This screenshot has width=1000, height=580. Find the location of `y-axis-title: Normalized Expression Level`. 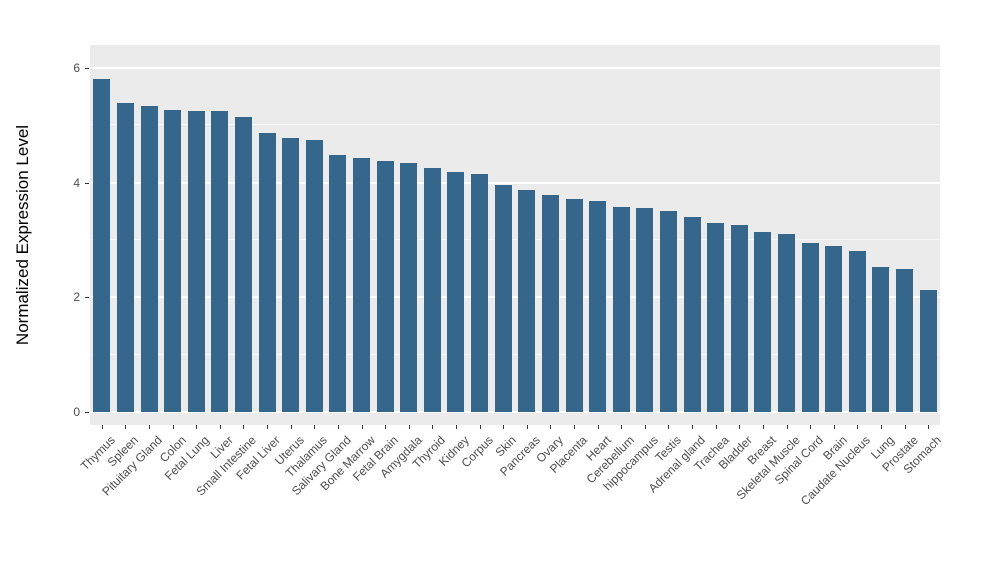

y-axis-title: Normalized Expression Level is located at coordinates (23, 235).